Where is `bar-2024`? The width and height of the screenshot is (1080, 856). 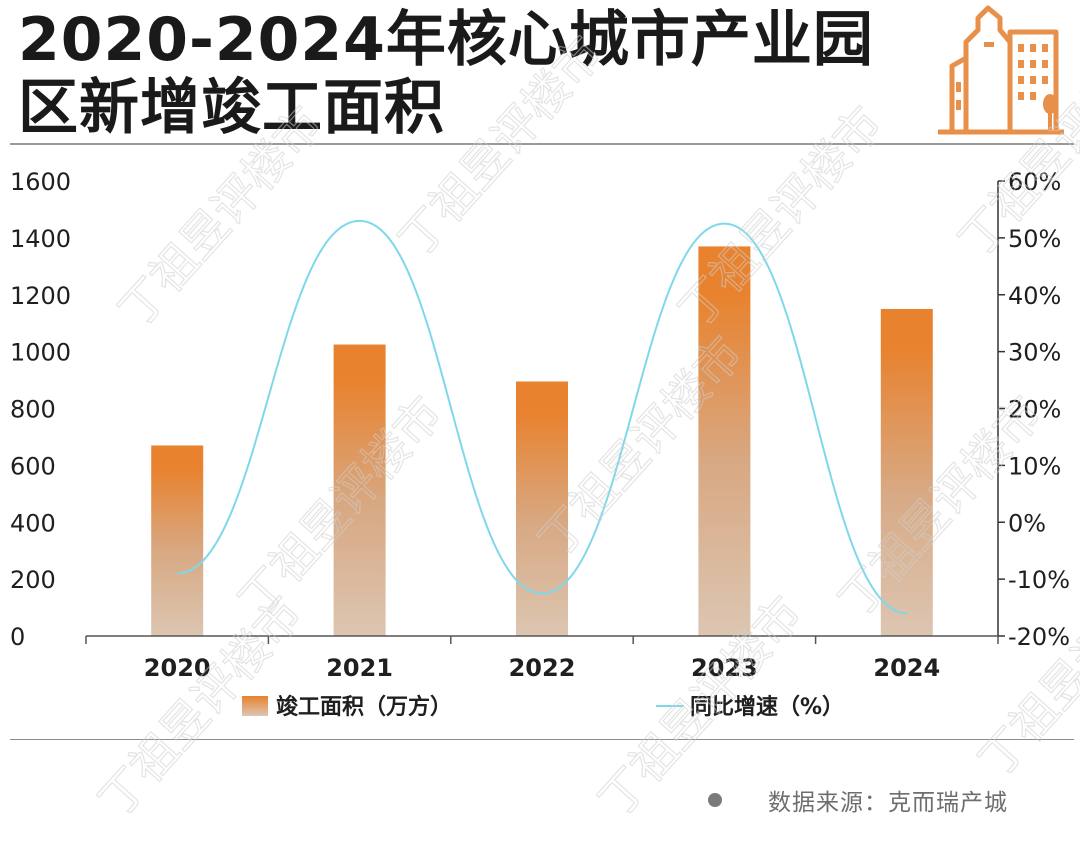
bar-2024 is located at coordinates (906, 472).